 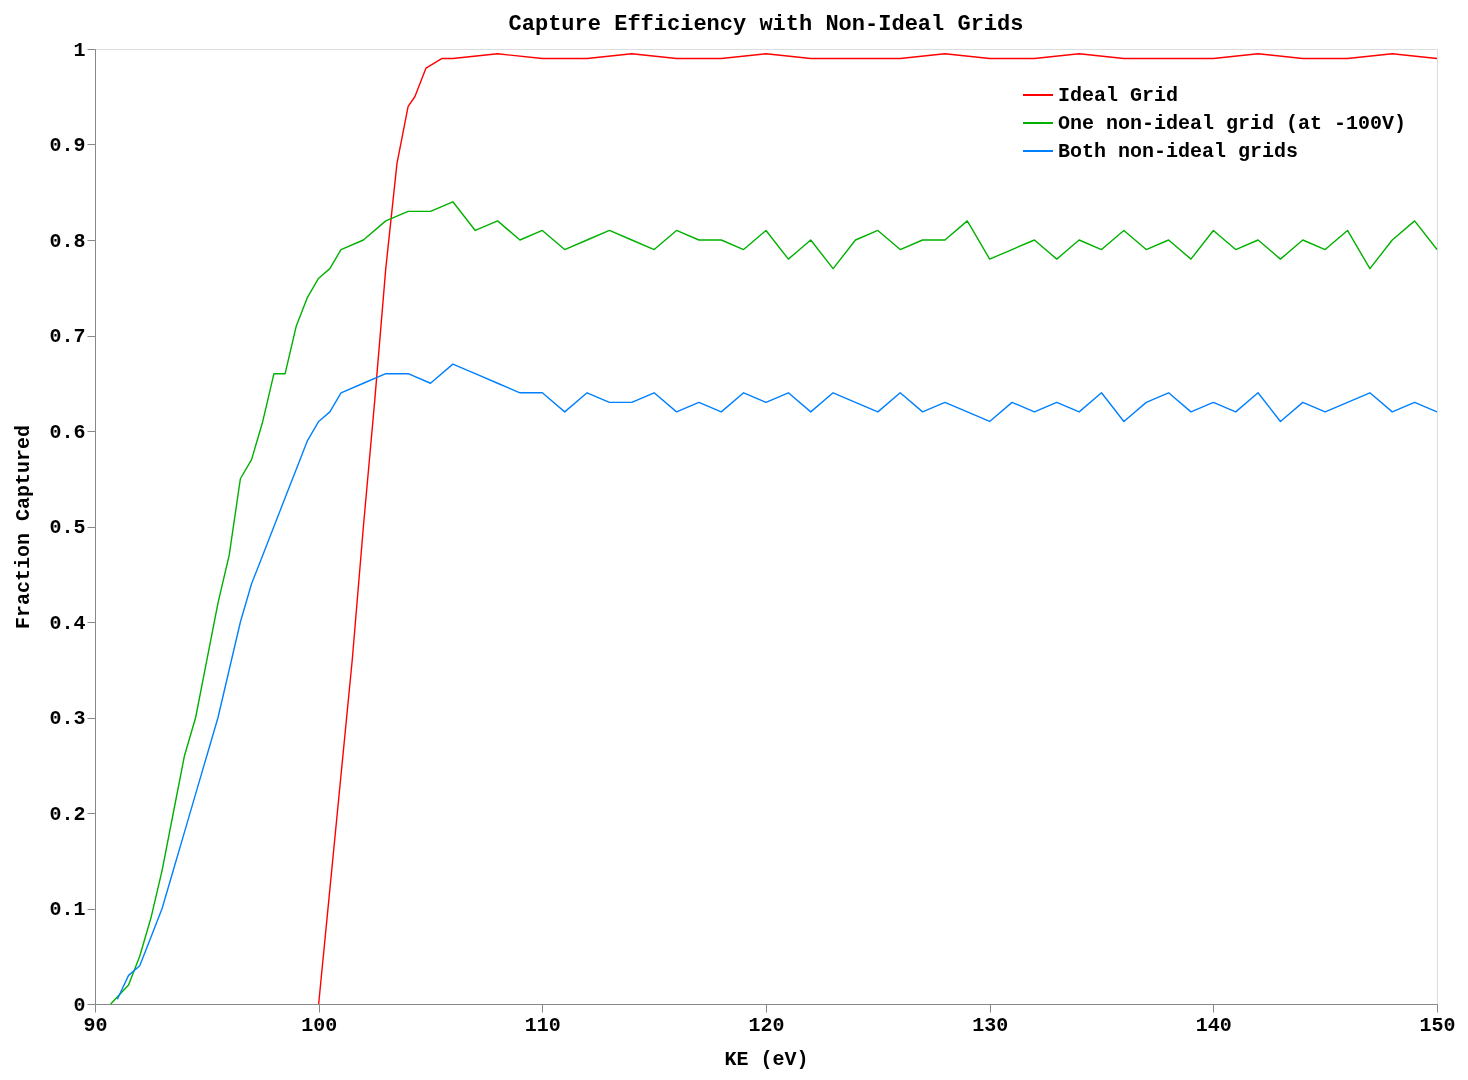 I want to click on x-tick-label: 140, so click(x=1213, y=1025).